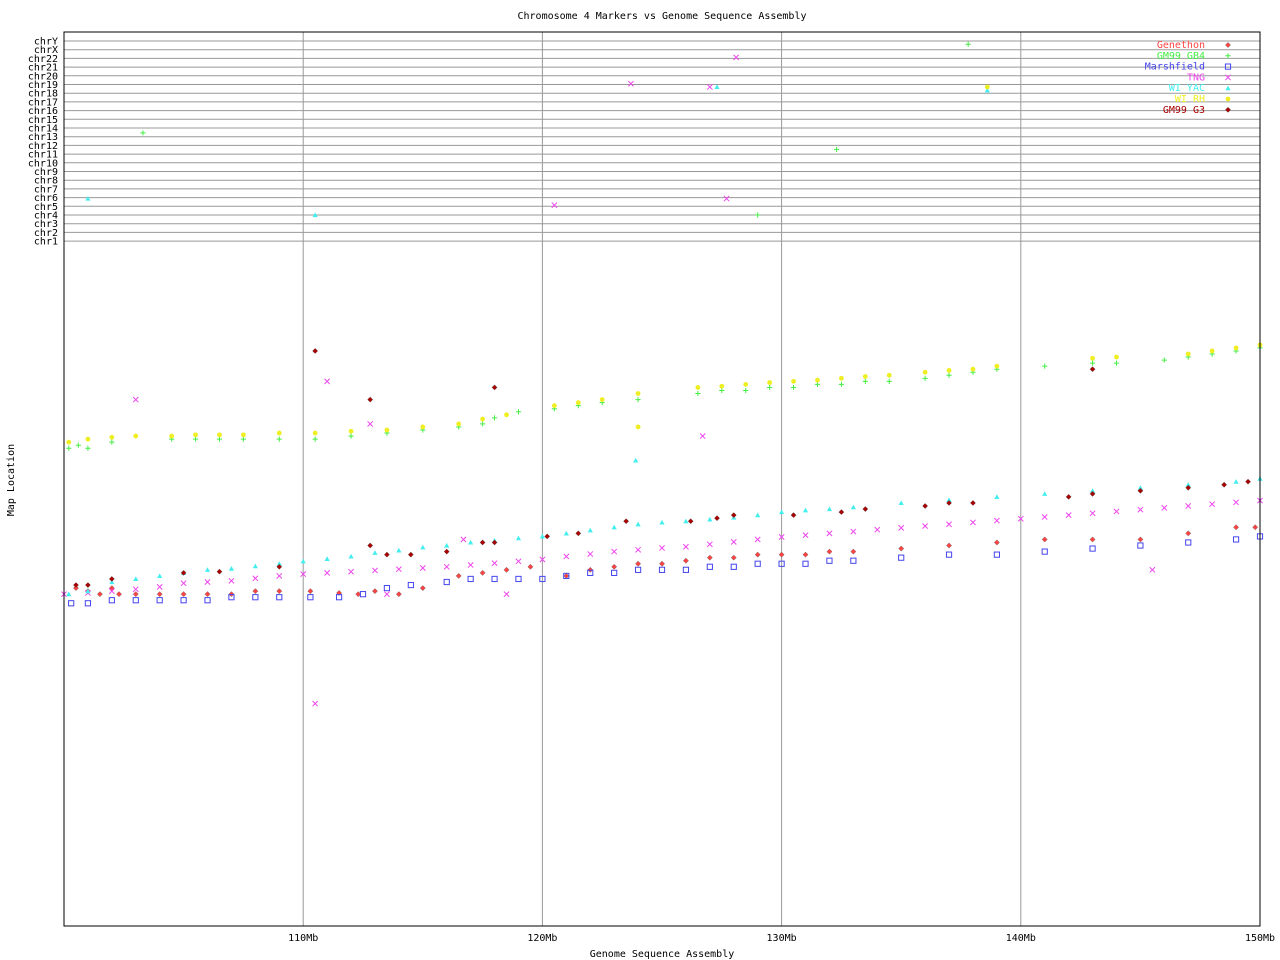 The height and width of the screenshot is (960, 1280). I want to click on chromosome-label: chr1, so click(46, 242).